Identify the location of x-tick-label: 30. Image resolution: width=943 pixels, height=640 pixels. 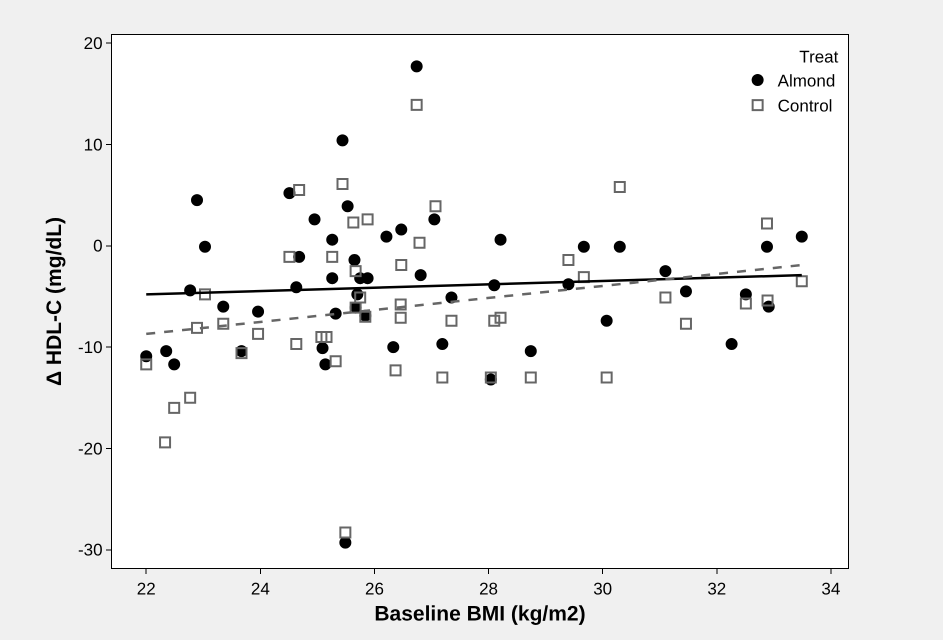
(602, 588).